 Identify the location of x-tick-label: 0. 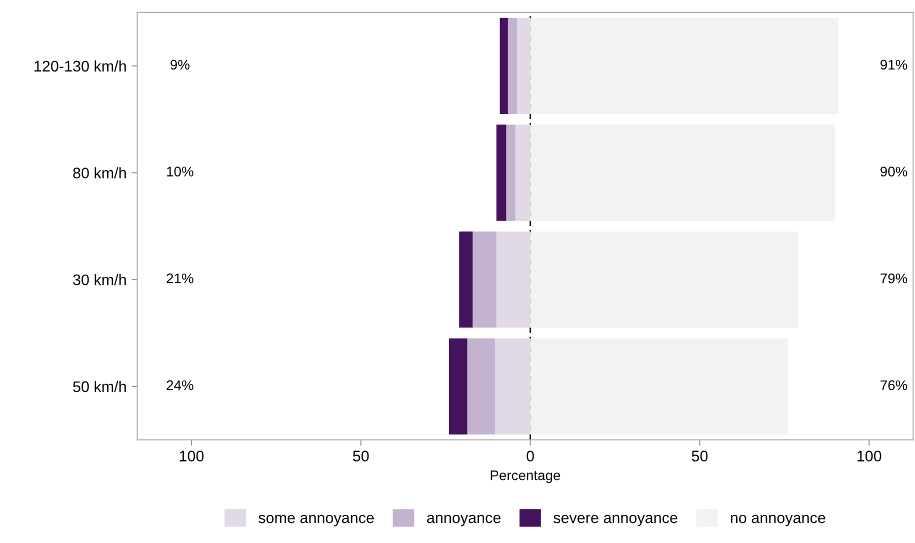
(530, 456).